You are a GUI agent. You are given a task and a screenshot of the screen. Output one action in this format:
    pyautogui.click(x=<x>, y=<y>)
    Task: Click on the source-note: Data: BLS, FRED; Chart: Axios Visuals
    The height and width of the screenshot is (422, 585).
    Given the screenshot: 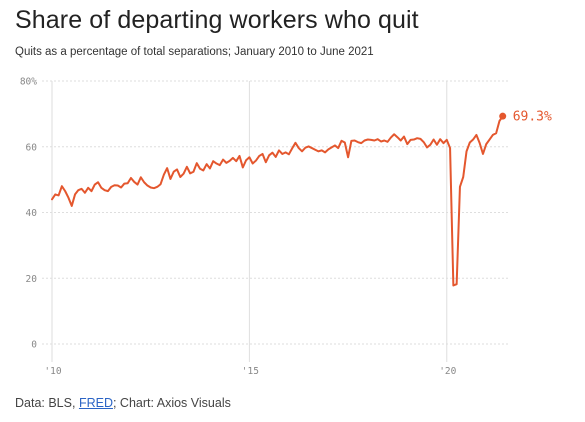 What is the action you would take?
    pyautogui.click(x=123, y=403)
    